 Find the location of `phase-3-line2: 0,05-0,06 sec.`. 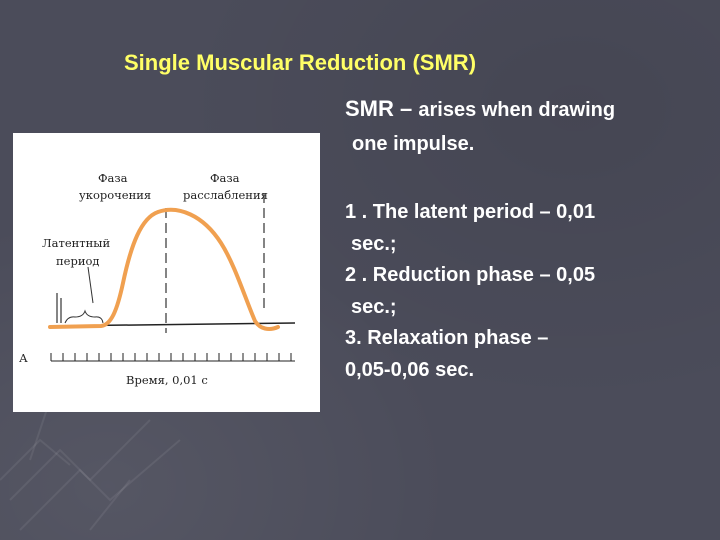

phase-3-line2: 0,05-0,06 sec. is located at coordinates (409, 369).